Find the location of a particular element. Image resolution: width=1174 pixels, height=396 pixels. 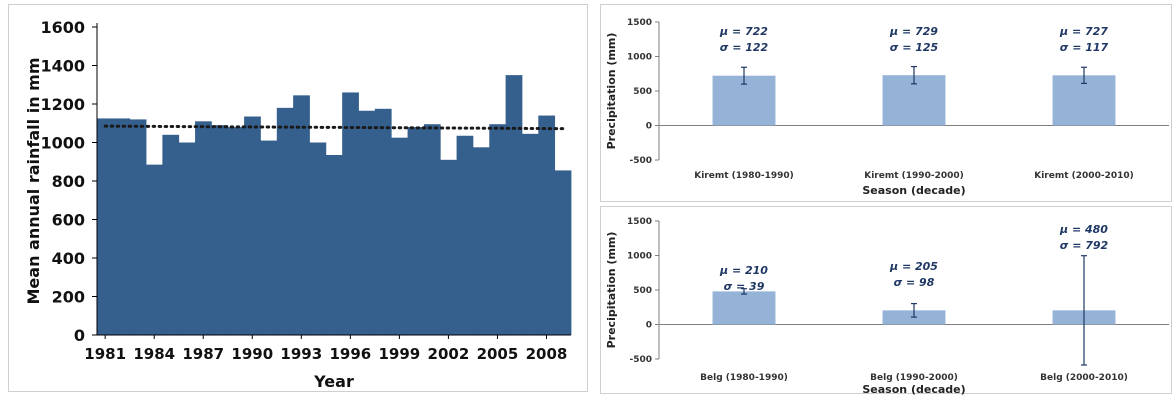

mean-annotation: μ = 210 is located at coordinates (743, 270).